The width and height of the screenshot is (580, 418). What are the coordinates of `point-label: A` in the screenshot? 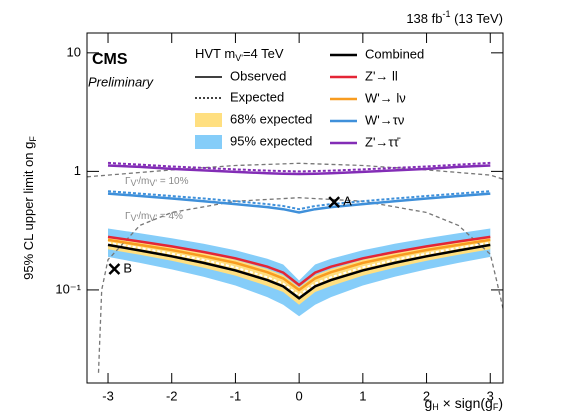 It's located at (347, 201).